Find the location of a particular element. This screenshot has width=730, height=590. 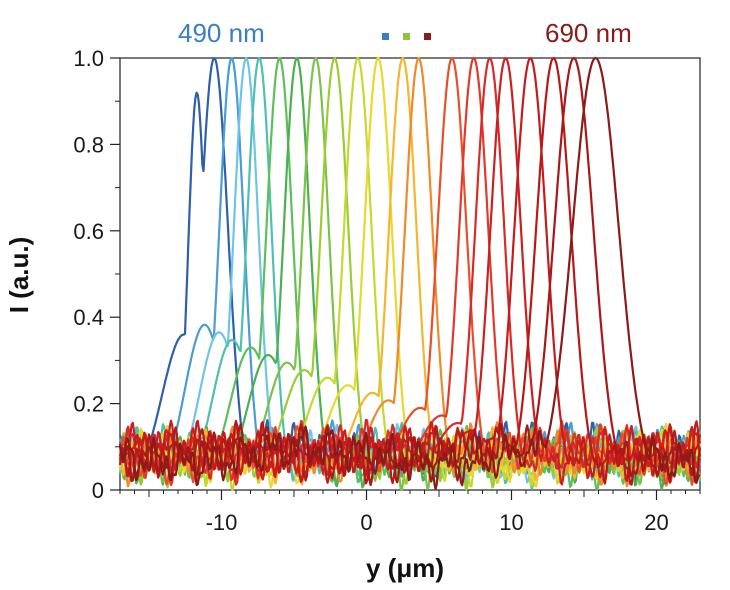

x-tick-label: 10 is located at coordinates (511, 522).